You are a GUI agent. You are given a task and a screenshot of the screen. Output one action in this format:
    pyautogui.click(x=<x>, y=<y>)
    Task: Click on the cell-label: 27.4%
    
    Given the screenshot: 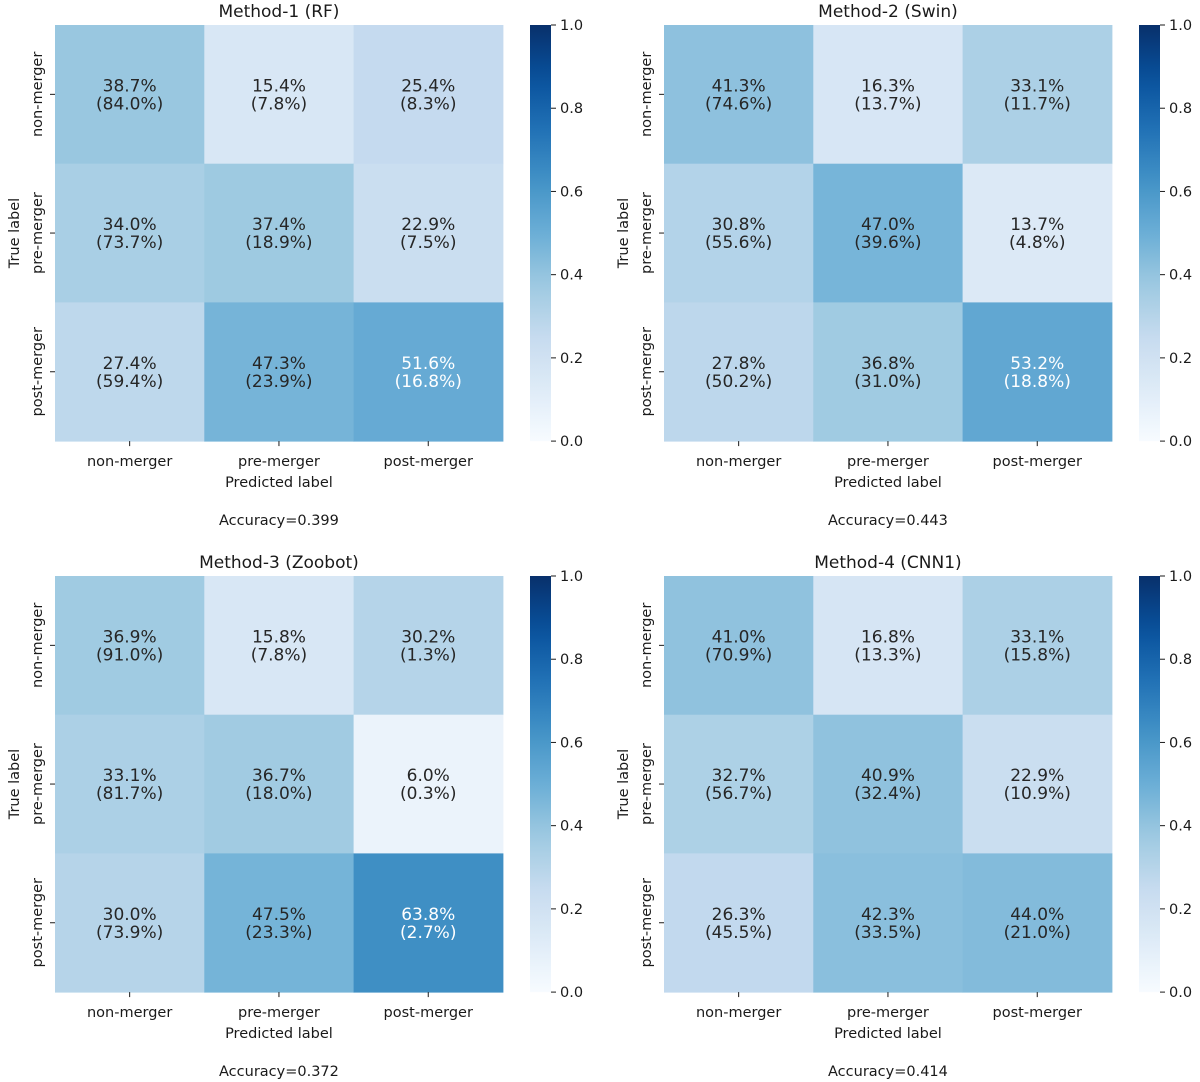 What is the action you would take?
    pyautogui.click(x=130, y=364)
    